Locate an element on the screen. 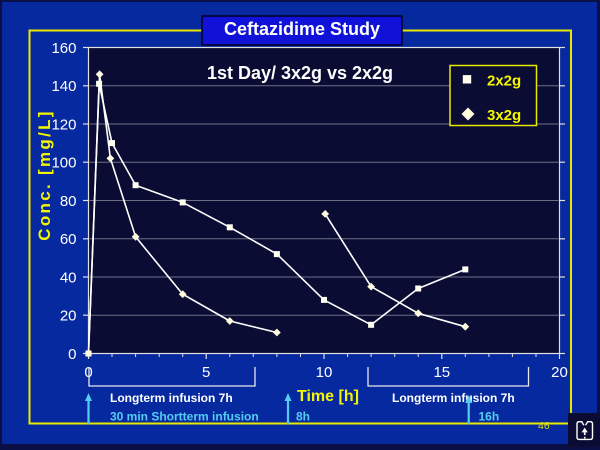 This screenshot has height=450, width=600. svg-text: 60 is located at coordinates (68, 239).